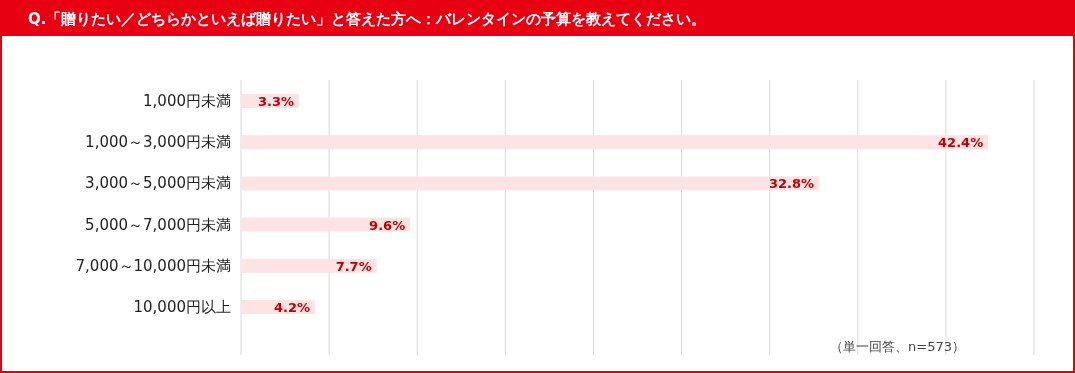 The width and height of the screenshot is (1075, 373). Describe the element at coordinates (387, 225) in the screenshot. I see `data-label: 9.6%` at that location.